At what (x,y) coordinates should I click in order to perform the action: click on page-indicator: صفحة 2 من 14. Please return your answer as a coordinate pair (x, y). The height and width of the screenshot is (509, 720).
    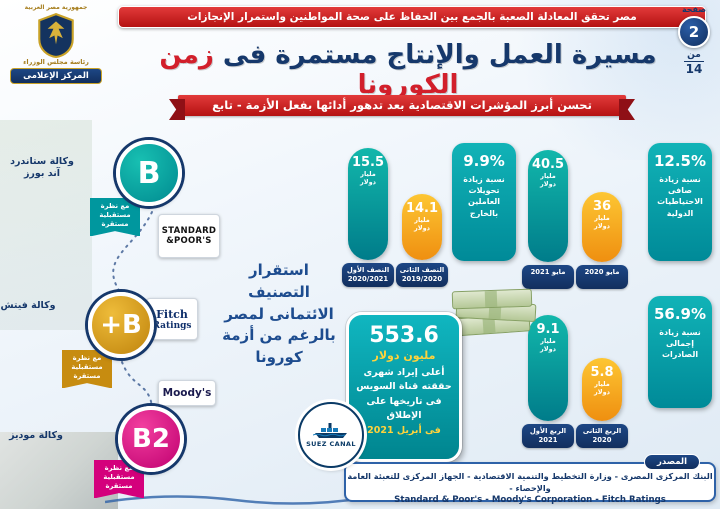
    Looking at the image, I should click on (694, 40).